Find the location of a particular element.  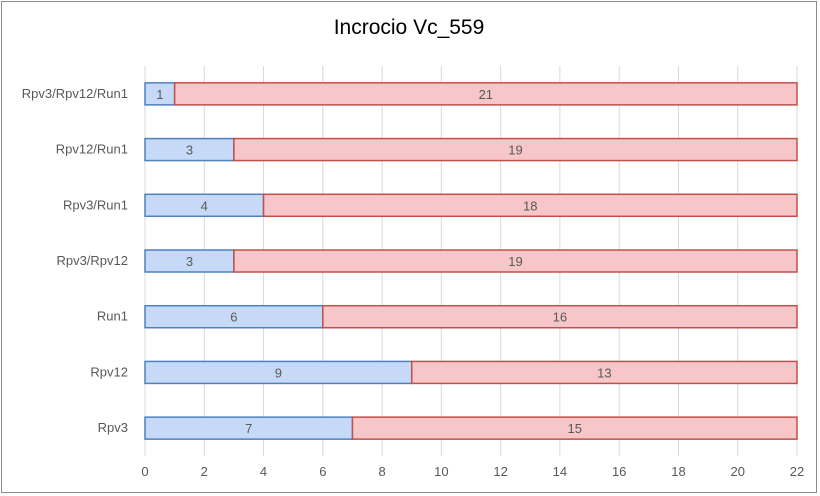

data-label: 16 is located at coordinates (560, 317).